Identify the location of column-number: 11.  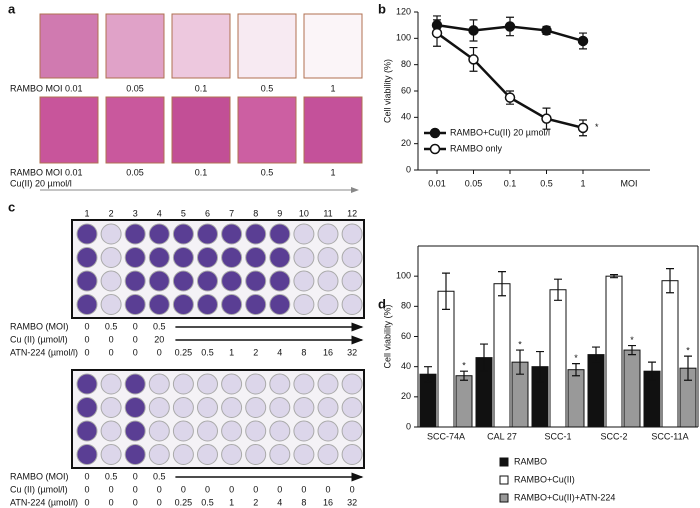
(327, 213).